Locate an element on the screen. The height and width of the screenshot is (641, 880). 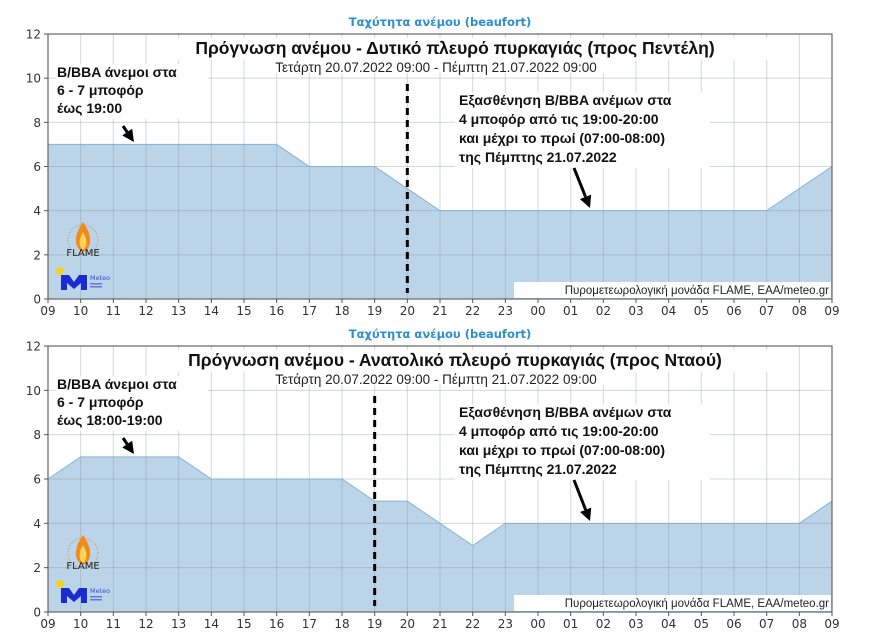
x-tick-label: 13 is located at coordinates (178, 311).